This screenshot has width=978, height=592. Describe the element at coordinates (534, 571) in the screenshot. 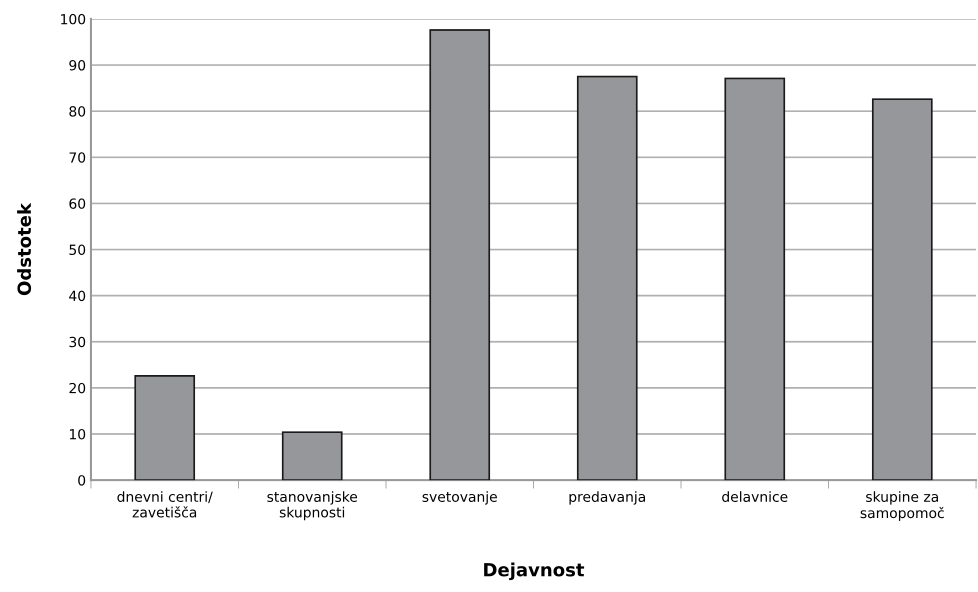

I see `x-axis-title: Dejavnost` at that location.